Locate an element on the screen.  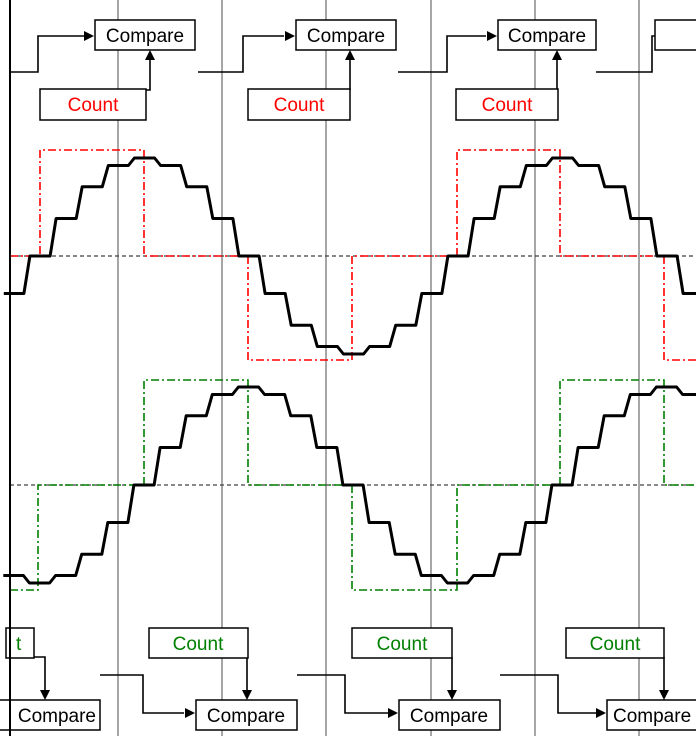
bottom-count-box-4: Count is located at coordinates (615, 643).